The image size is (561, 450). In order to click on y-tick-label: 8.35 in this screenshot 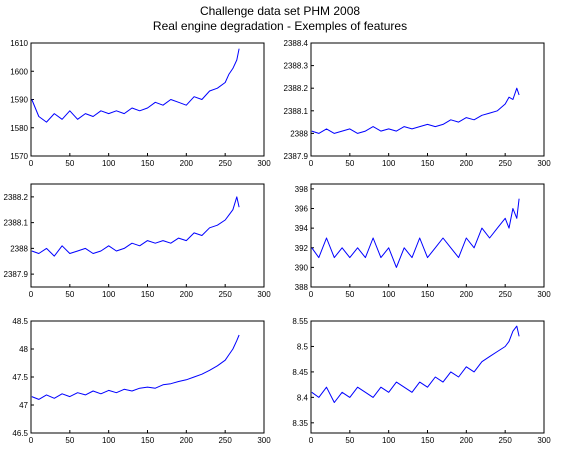, I will do `click(300, 423)`.